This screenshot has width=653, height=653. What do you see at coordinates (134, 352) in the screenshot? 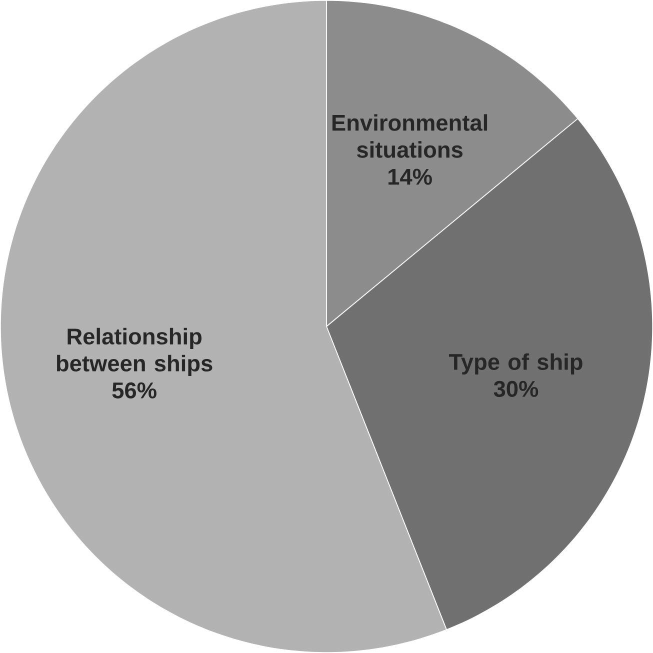
I see `slice-label: Relationship between ships` at bounding box center [134, 352].